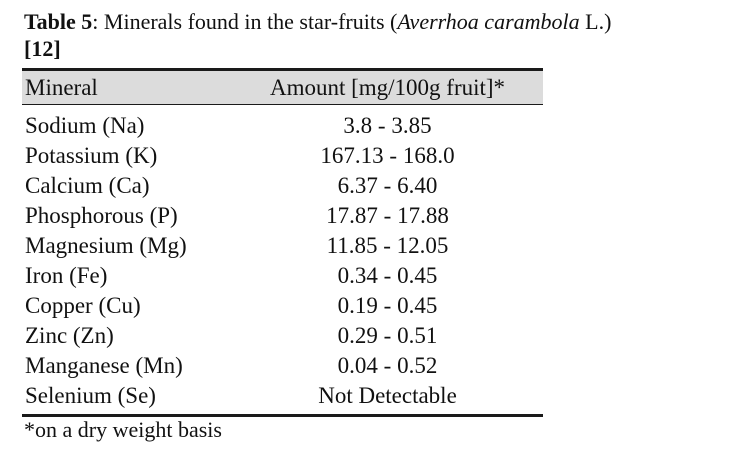  Describe the element at coordinates (282, 396) in the screenshot. I see `table-row: Selenium (Se) Not Detectable` at that location.